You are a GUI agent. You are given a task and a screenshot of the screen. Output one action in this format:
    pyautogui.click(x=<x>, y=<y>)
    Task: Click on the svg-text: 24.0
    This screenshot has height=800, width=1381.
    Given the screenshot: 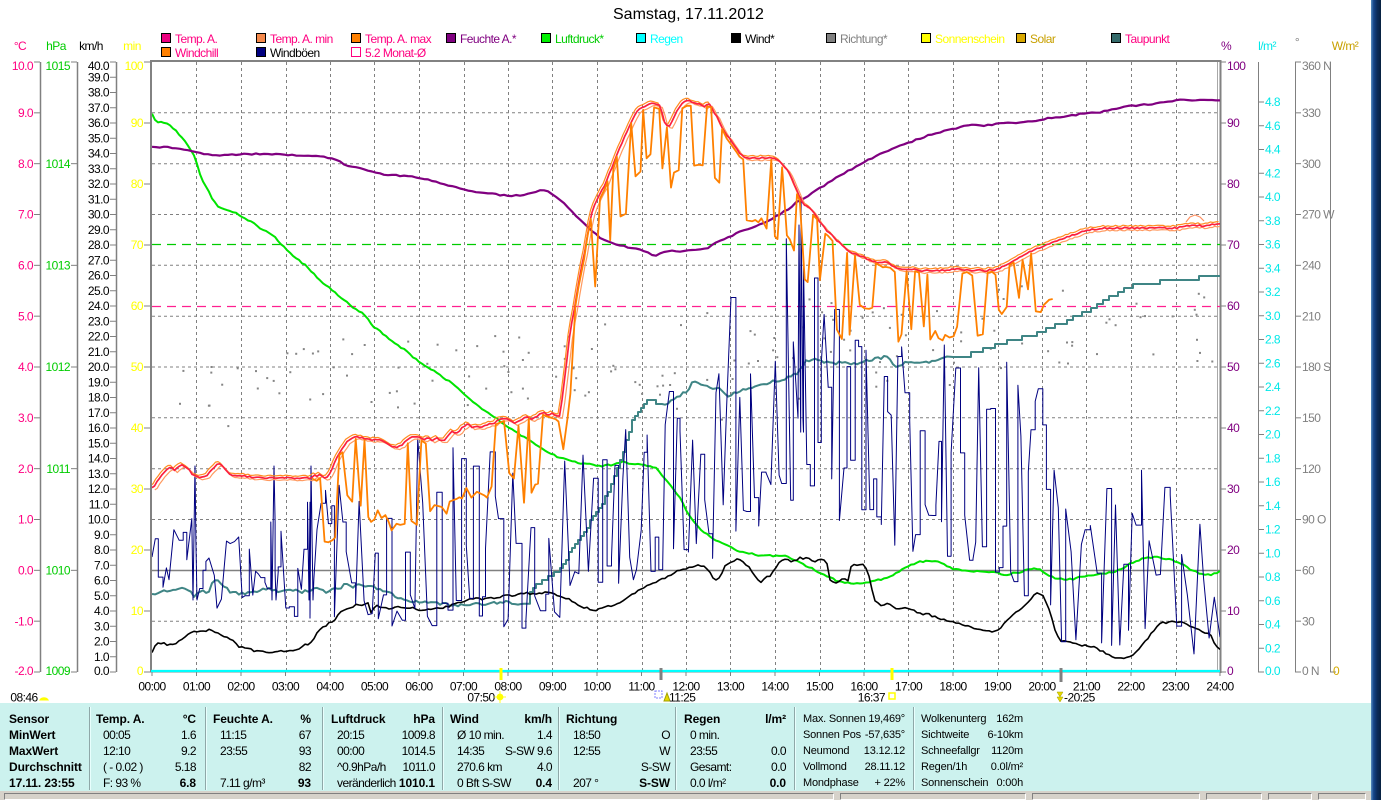 What is the action you would take?
    pyautogui.click(x=99, y=306)
    